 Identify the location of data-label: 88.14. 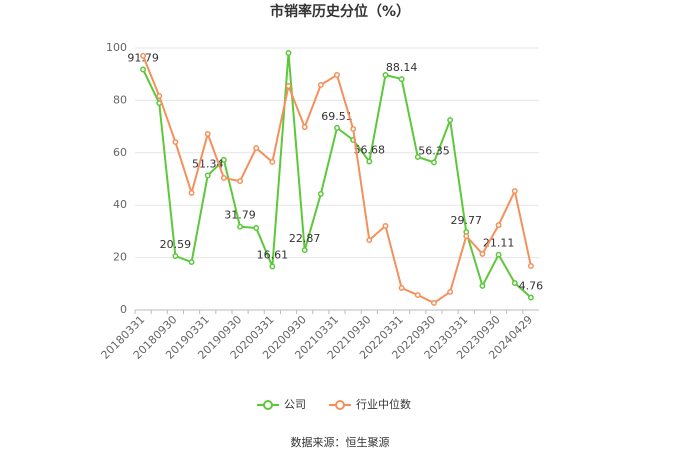
(402, 67).